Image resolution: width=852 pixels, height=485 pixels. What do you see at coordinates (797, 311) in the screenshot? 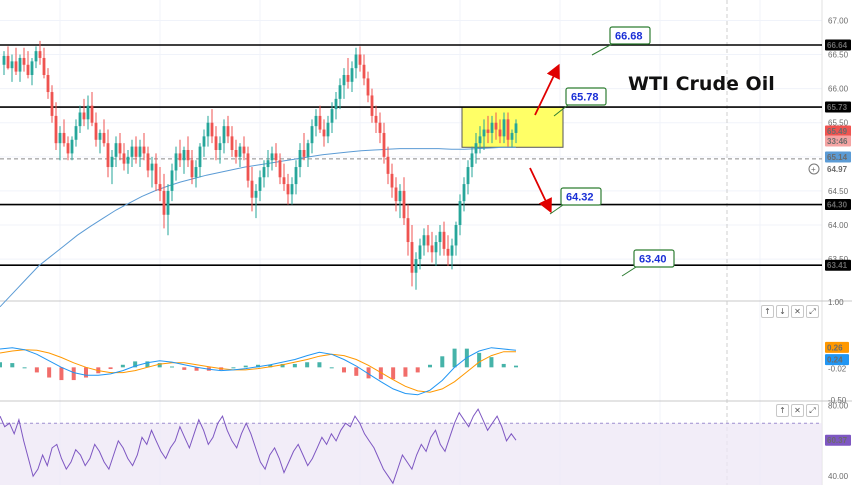
I see `macd-close-icon: ✕` at bounding box center [797, 311].